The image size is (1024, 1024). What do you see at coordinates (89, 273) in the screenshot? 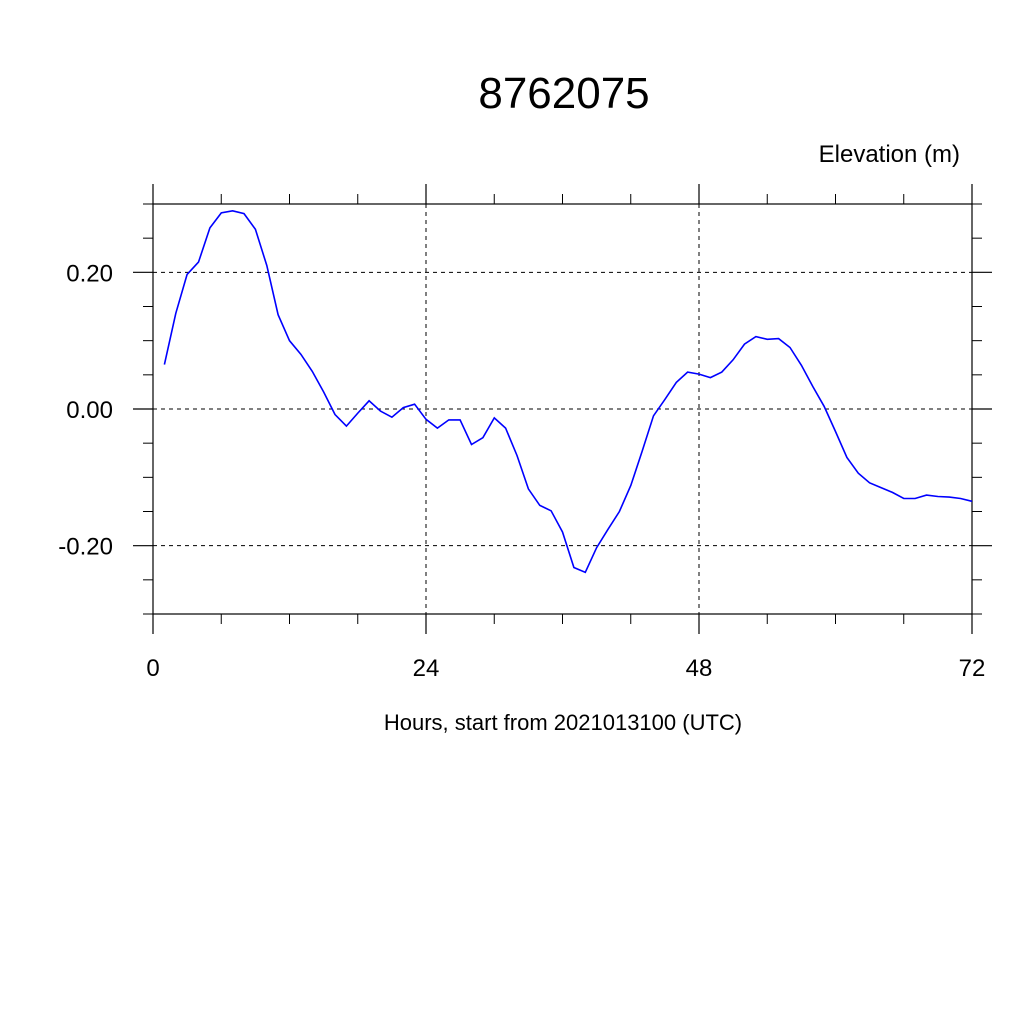
I see `y-tick-label: 0.20` at bounding box center [89, 273].